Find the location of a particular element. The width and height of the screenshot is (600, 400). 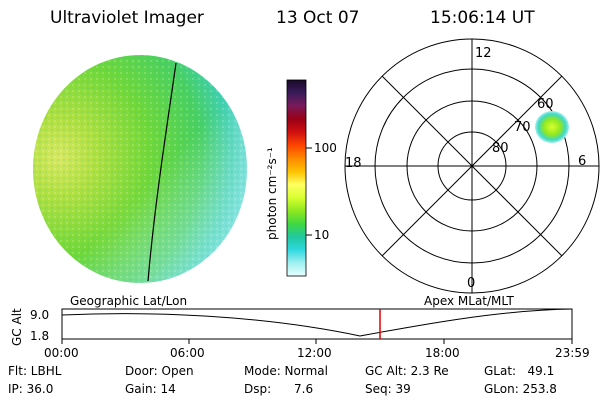

timeline-ytop: 9.0 is located at coordinates (40, 315).